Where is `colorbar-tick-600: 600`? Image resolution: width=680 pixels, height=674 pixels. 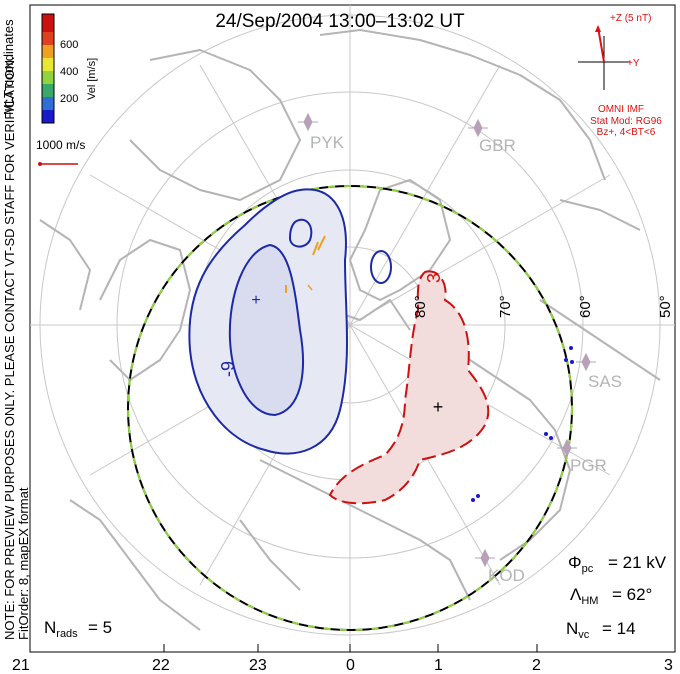 colorbar-tick-600: 600 is located at coordinates (69, 45).